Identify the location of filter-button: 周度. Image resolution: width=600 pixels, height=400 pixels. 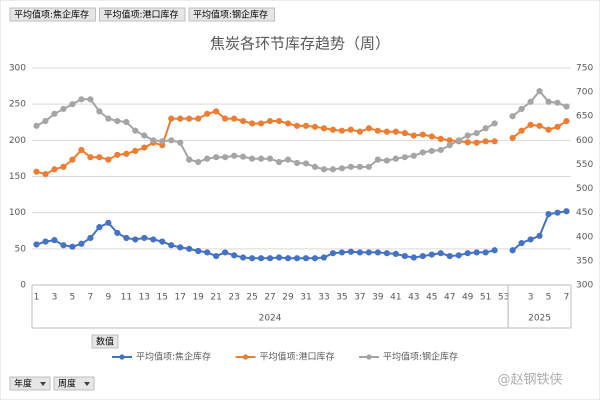
(74, 383).